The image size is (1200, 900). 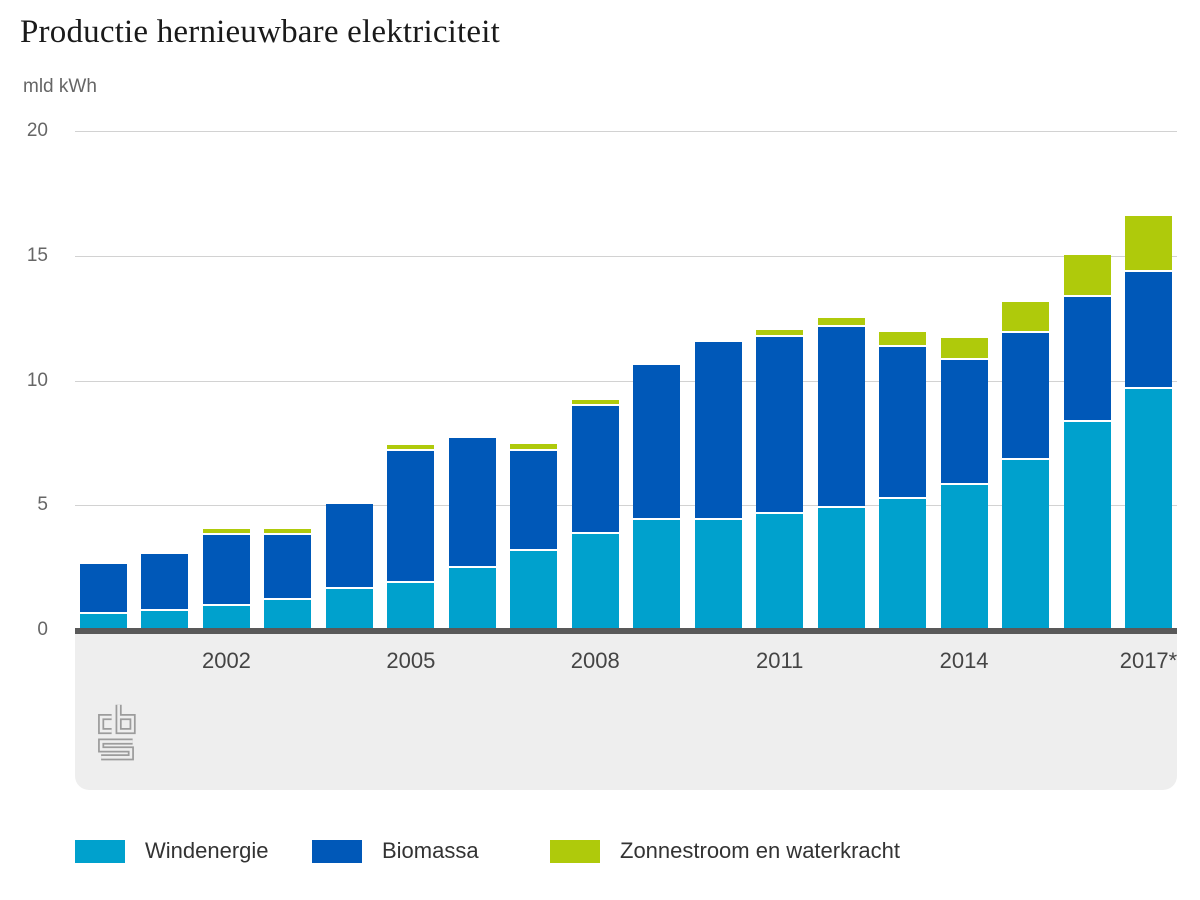 I want to click on x-axis-baseline, so click(x=626, y=631).